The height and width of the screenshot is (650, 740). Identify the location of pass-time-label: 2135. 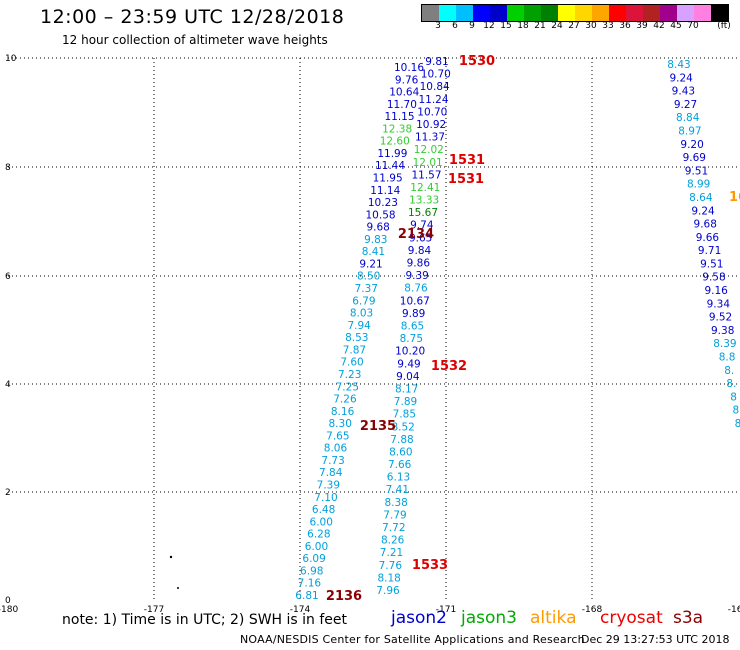
(378, 426).